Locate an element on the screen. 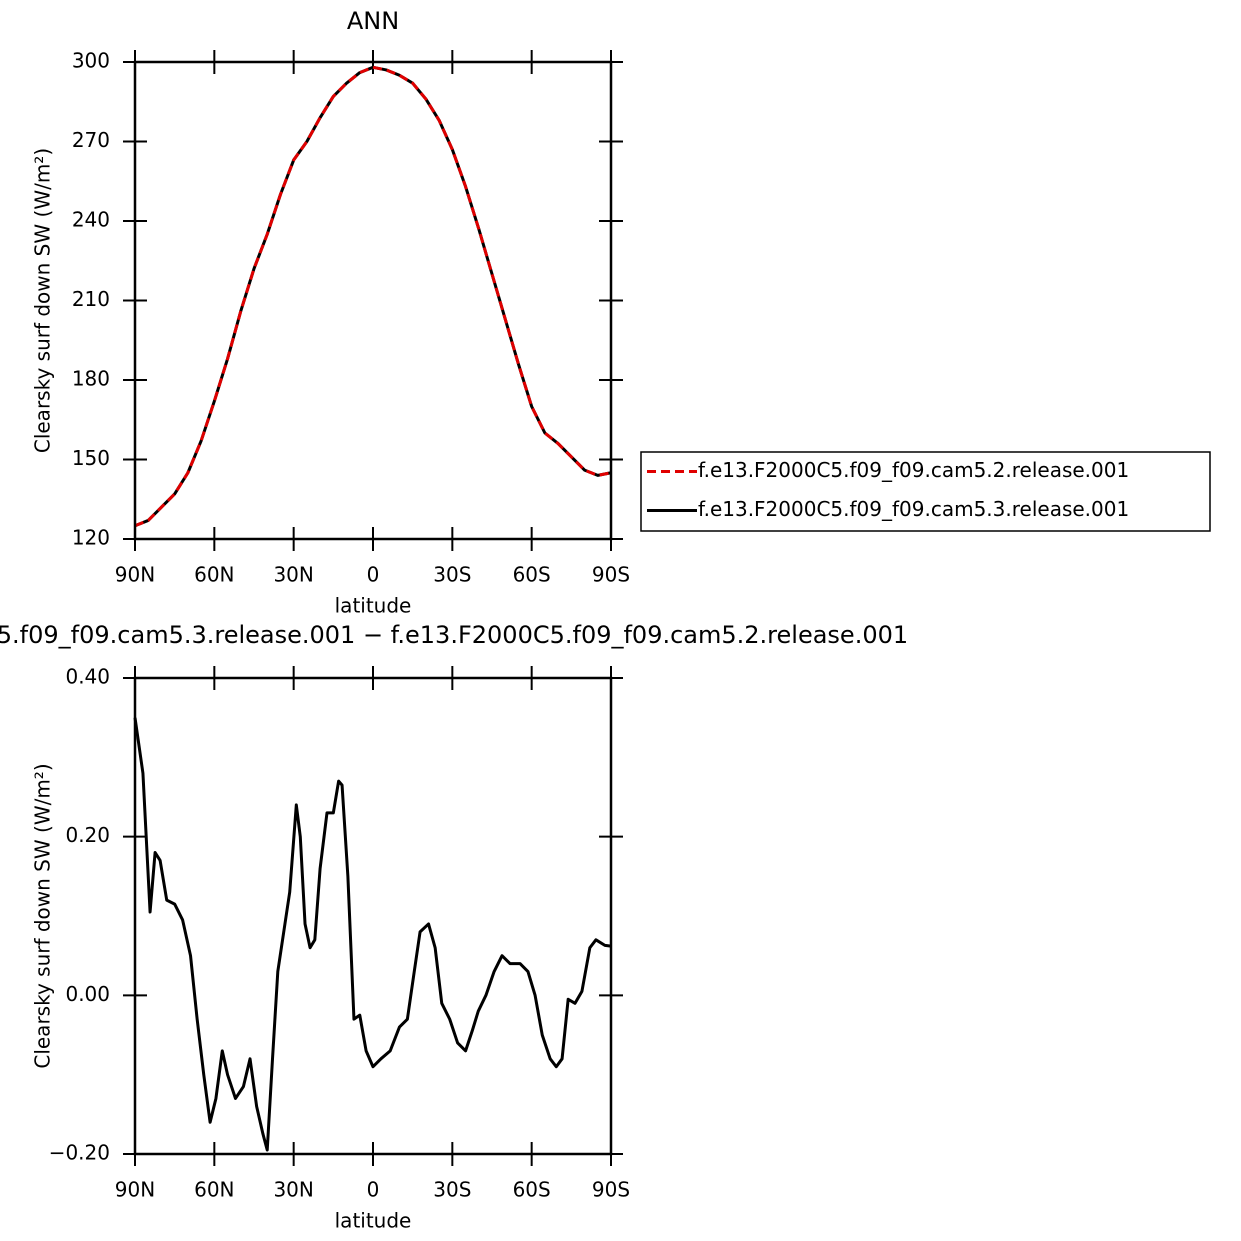 This screenshot has width=1241, height=1241. y-tick-label: 150 is located at coordinates (91, 458).